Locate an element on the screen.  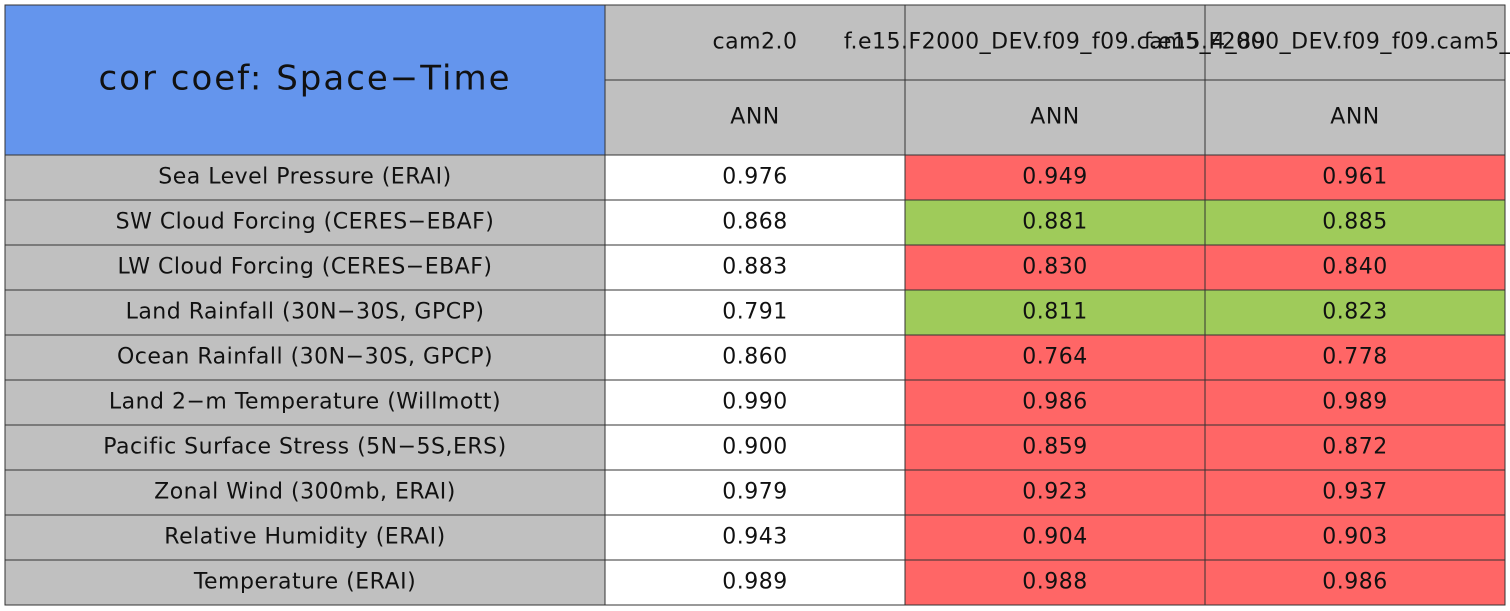
value: 0.900 is located at coordinates (754, 447).